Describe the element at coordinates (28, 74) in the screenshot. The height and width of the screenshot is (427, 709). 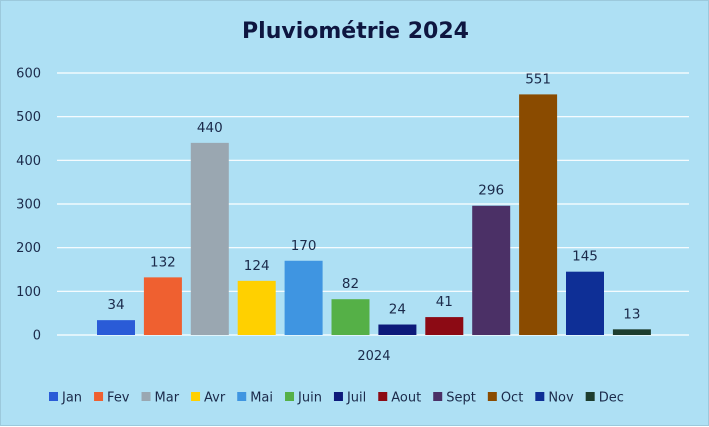
I see `y-tick-label-600: 600` at that location.